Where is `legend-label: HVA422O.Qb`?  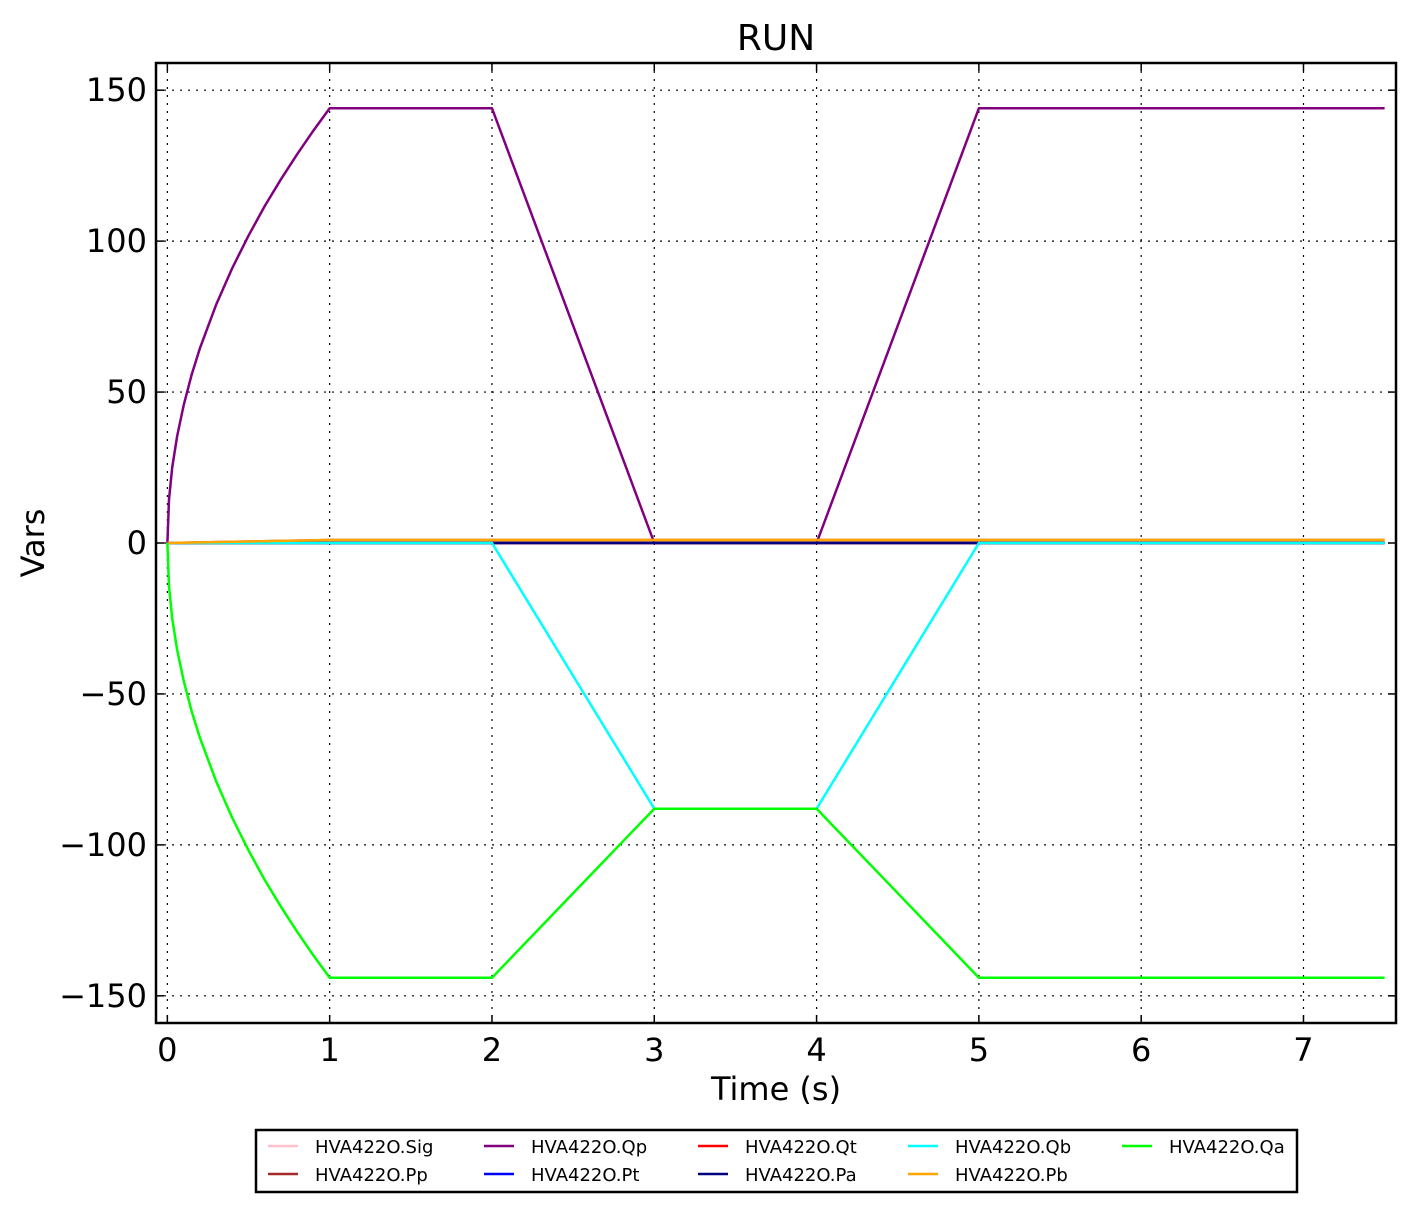
legend-label: HVA422O.Qb is located at coordinates (1013, 1147).